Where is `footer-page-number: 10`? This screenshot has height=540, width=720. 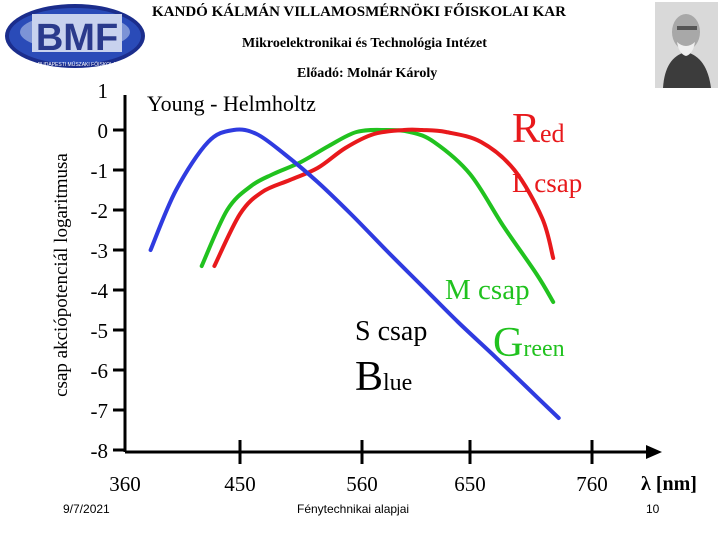
footer-page-number: 10 is located at coordinates (653, 509).